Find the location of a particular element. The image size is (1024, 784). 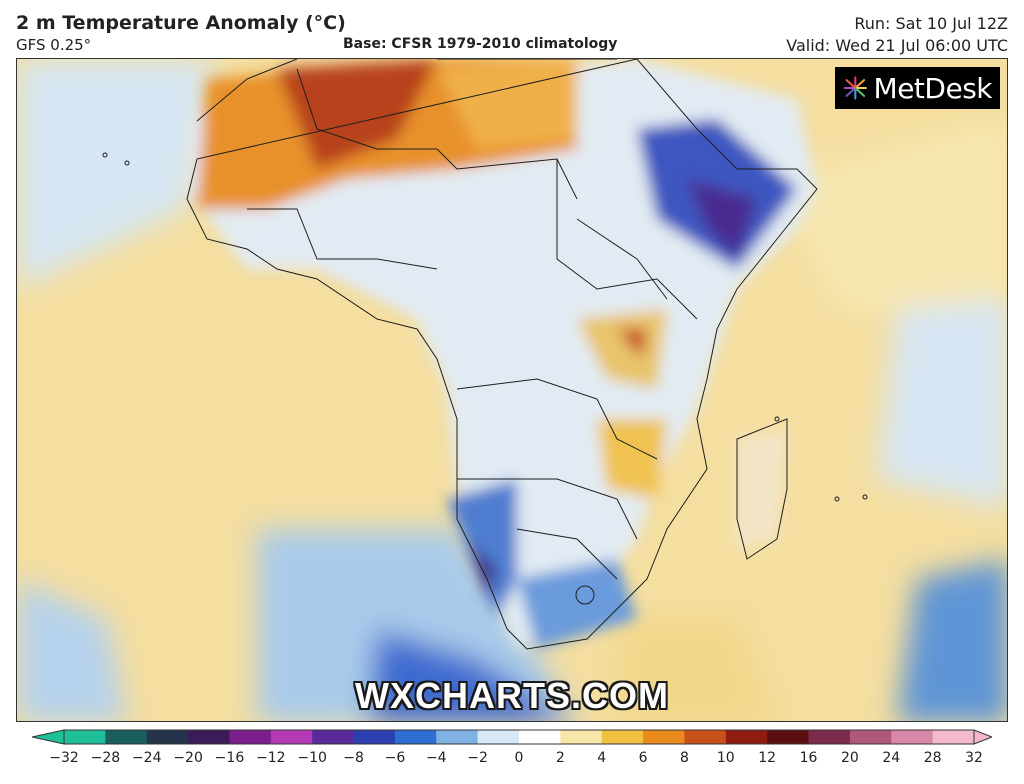

legend-tick-label: 4 is located at coordinates (602, 758).